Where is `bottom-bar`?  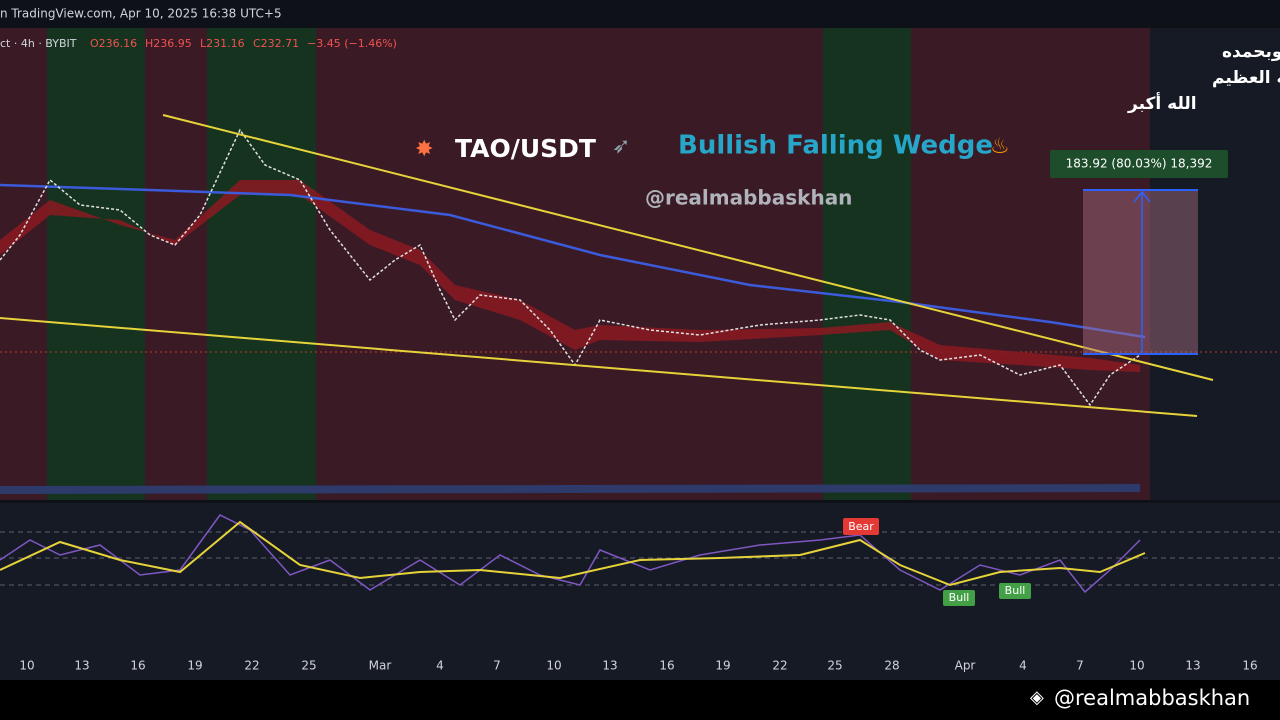
bottom-bar is located at coordinates (640, 700).